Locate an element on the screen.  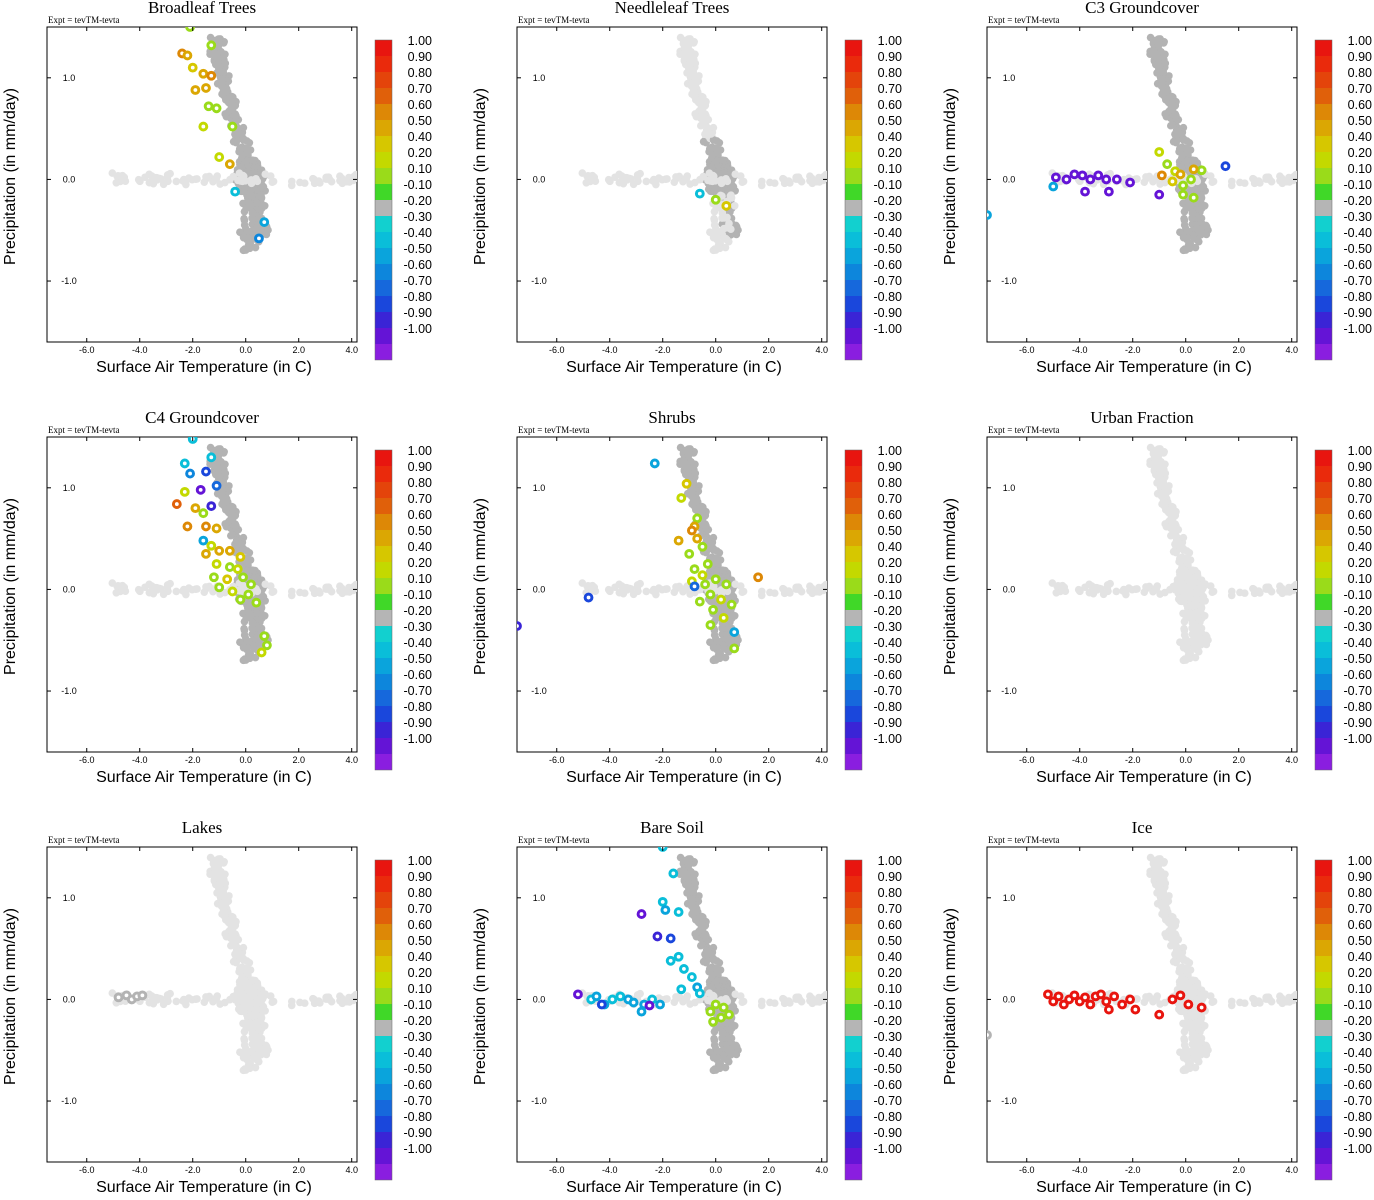
y-axis-label: Precipitation (in mm/day) is located at coordinates (10, 176).